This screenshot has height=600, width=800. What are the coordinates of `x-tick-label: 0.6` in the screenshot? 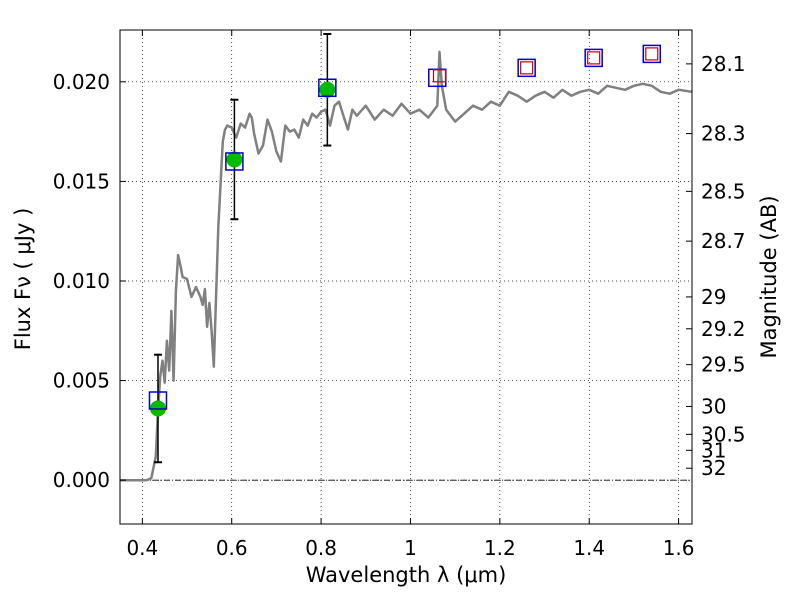 It's located at (232, 548).